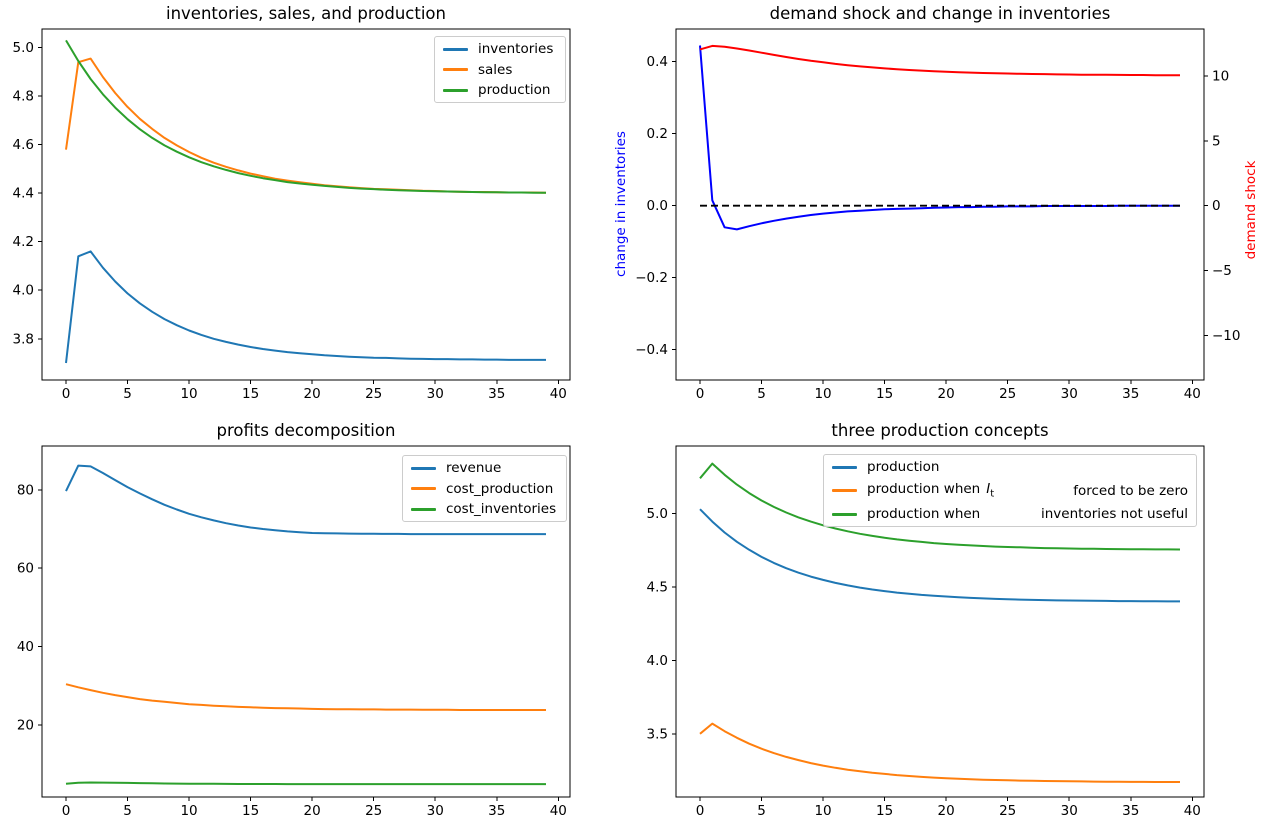 The width and height of the screenshot is (1272, 834). Describe the element at coordinates (988, 489) in the screenshot. I see `math-variable: I` at that location.